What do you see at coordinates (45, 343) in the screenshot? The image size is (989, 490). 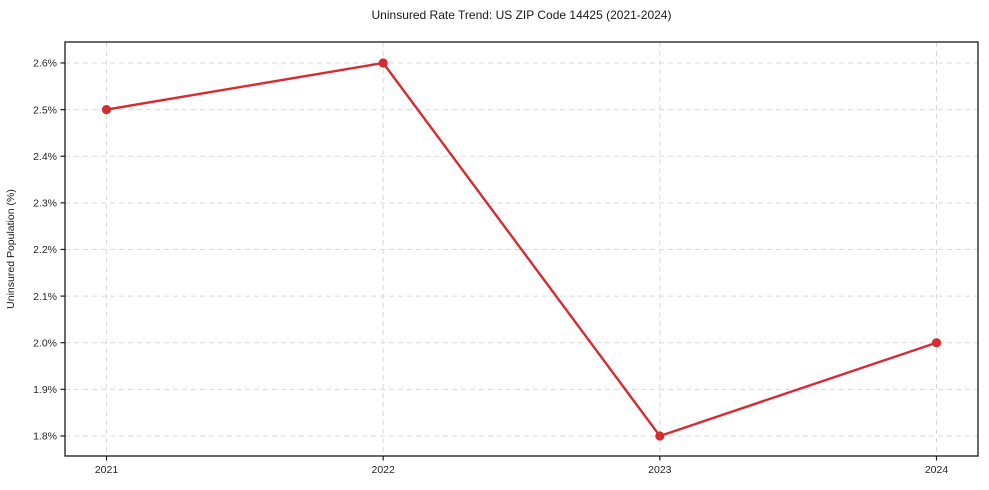 I see `y-tick-label: 2.0%` at bounding box center [45, 343].